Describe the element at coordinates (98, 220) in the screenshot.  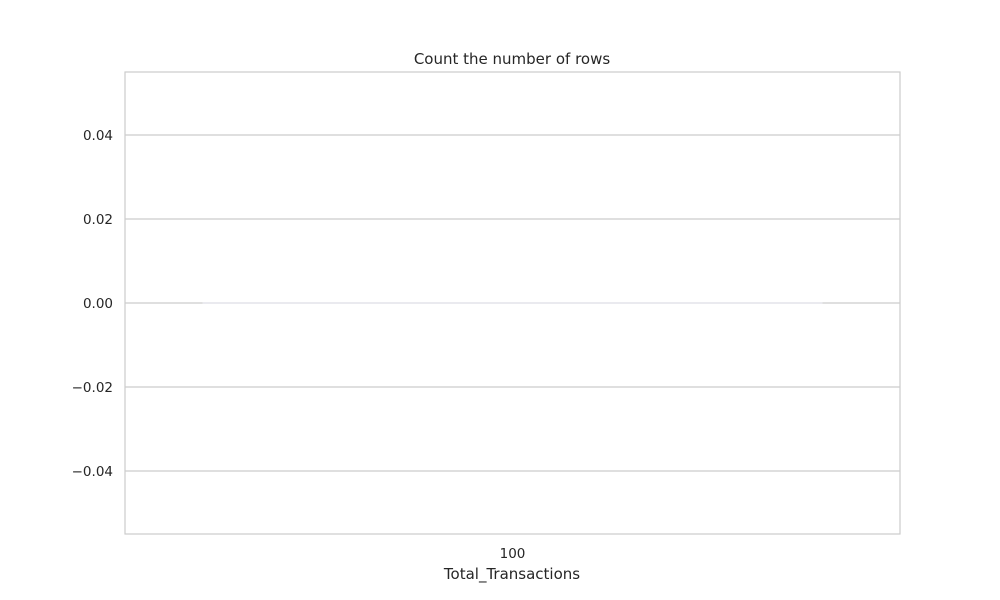
I see `y-tick-label: 0.02` at that location.